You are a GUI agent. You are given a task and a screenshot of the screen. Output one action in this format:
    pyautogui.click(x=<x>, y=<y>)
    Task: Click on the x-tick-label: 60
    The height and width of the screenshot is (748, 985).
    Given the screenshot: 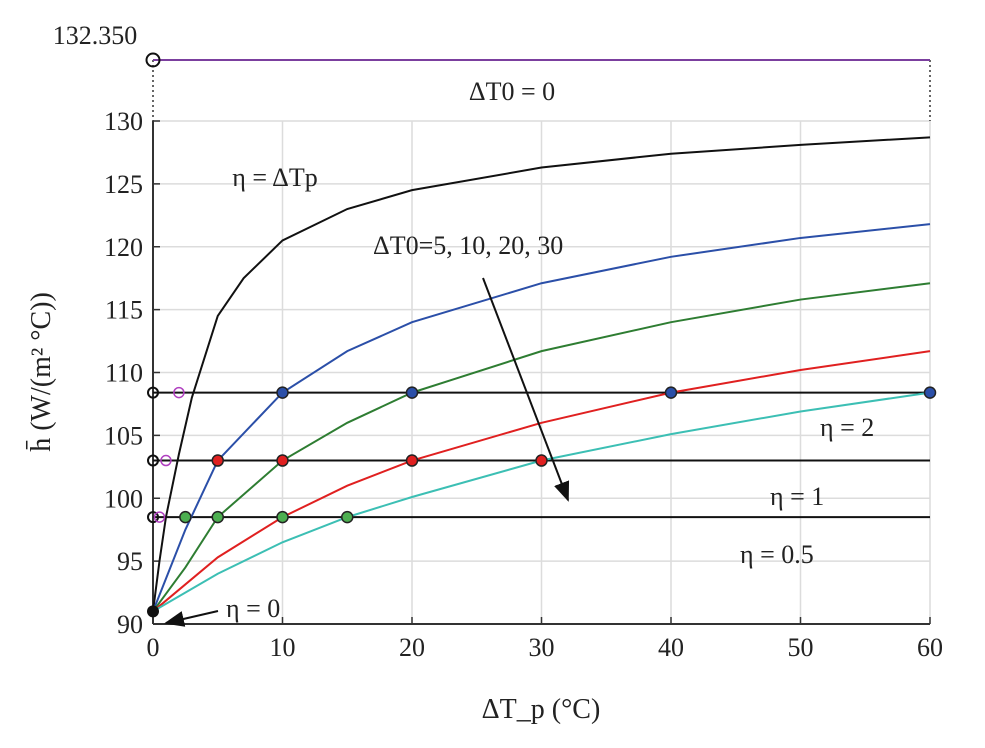 What is the action you would take?
    pyautogui.click(x=930, y=647)
    